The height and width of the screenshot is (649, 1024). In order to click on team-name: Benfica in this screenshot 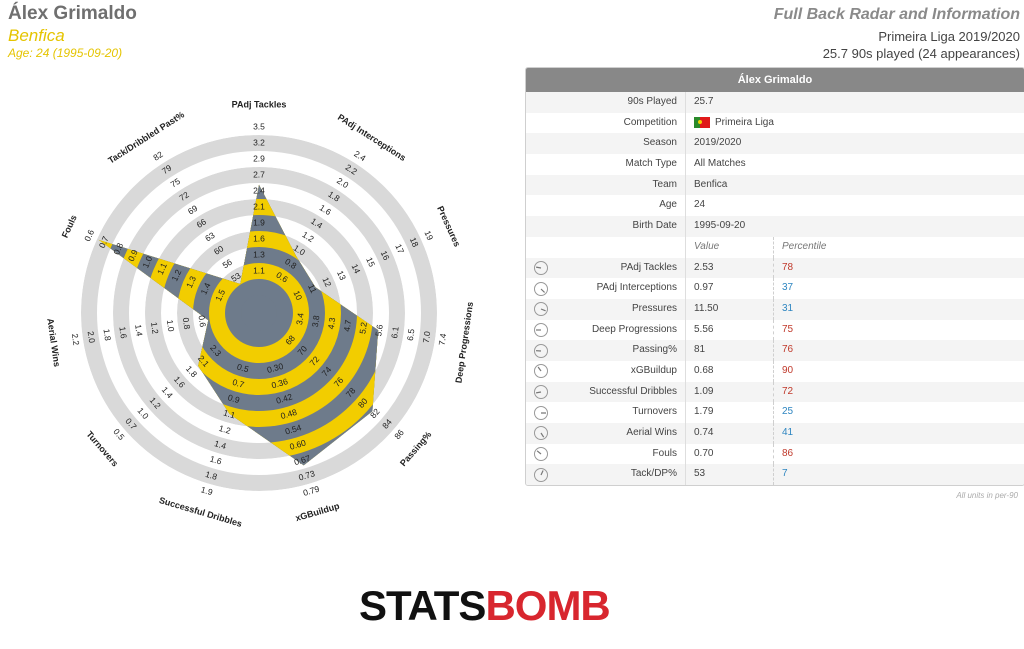, I will do `click(36, 35)`.